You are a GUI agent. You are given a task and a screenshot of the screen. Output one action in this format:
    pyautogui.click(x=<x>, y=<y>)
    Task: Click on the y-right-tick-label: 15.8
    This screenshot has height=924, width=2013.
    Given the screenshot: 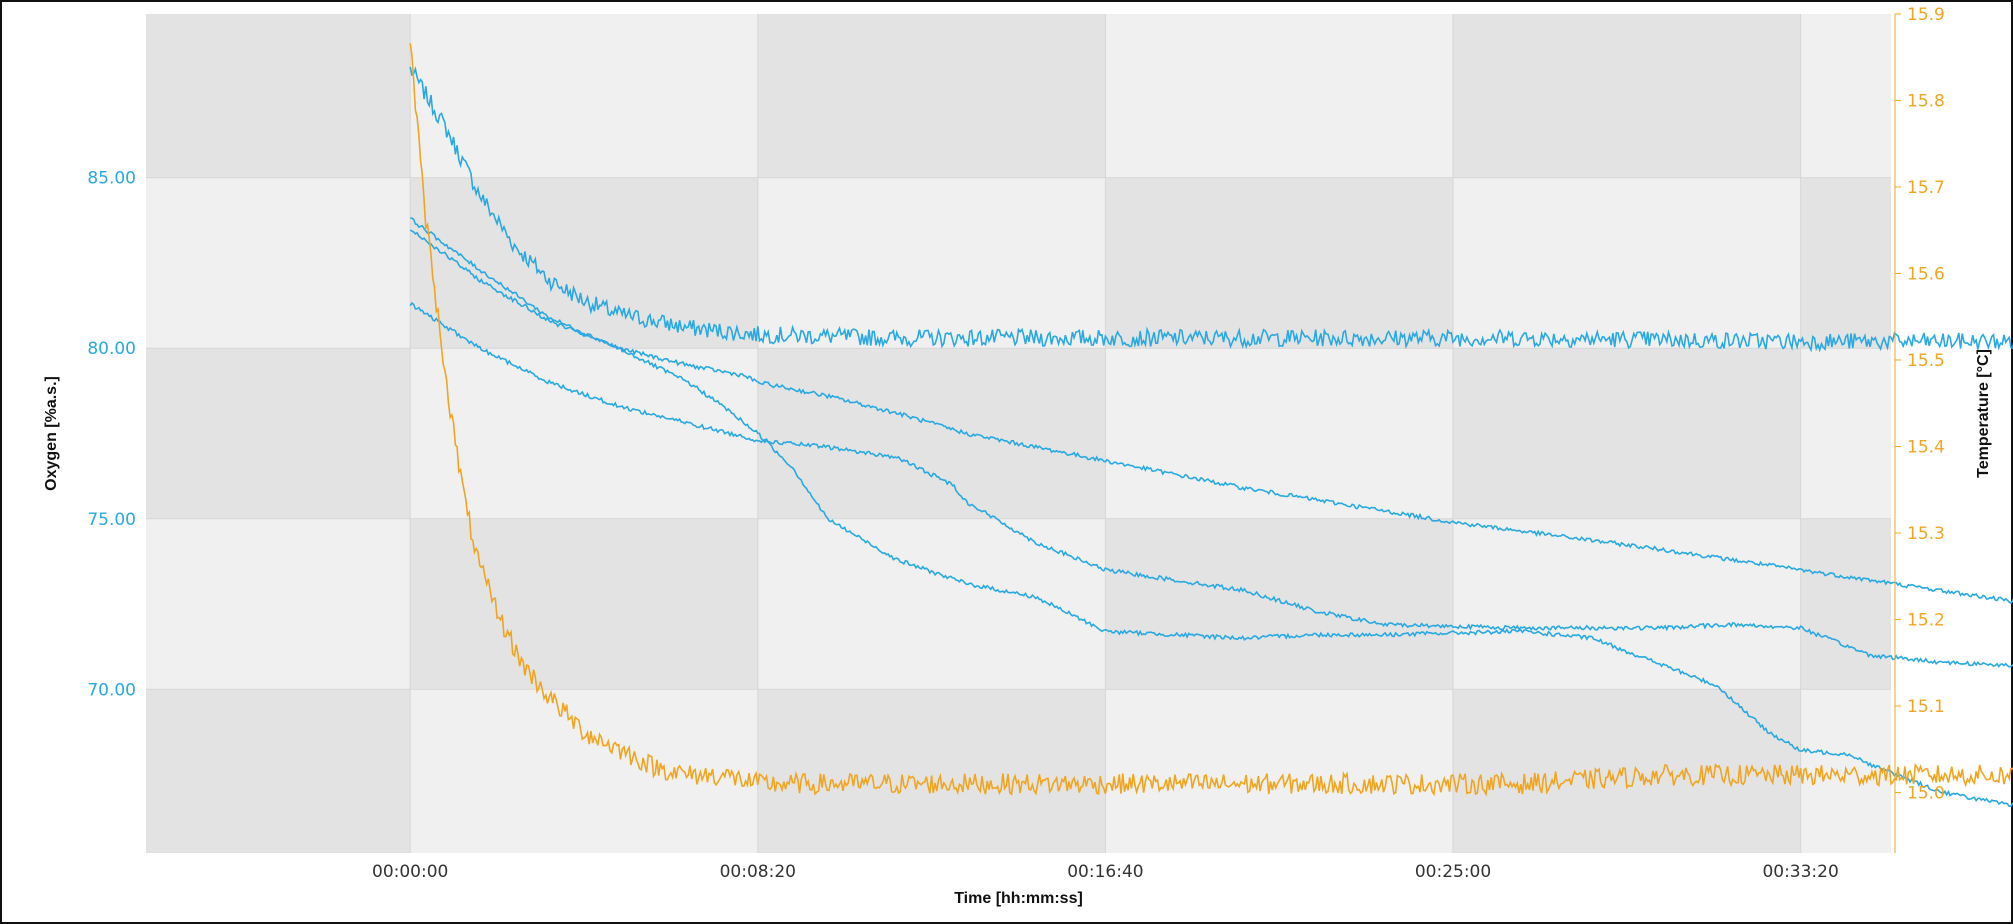 What is the action you would take?
    pyautogui.click(x=1926, y=101)
    